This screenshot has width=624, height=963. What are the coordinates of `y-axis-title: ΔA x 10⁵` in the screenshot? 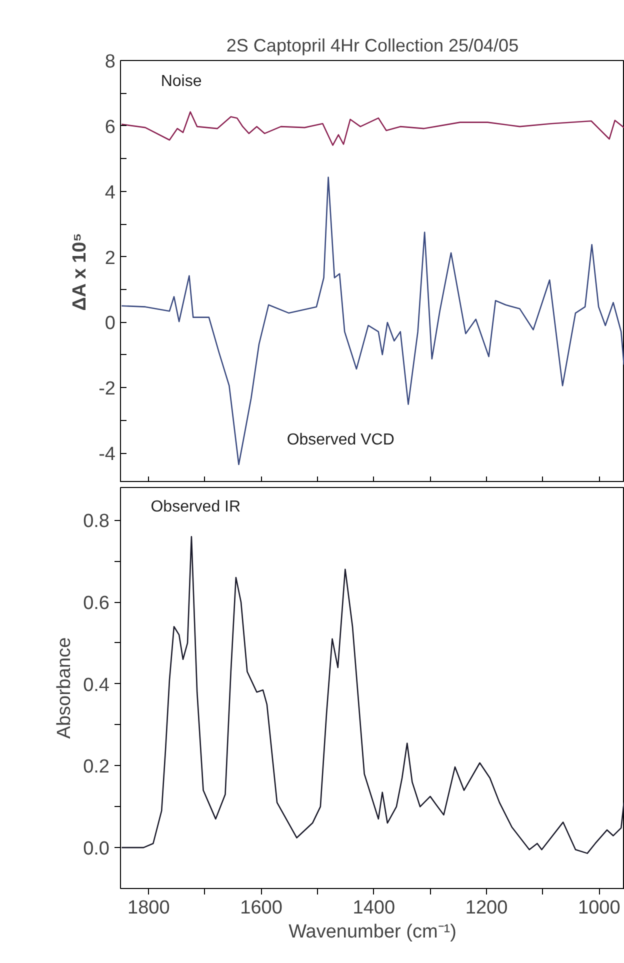 It's located at (80, 271).